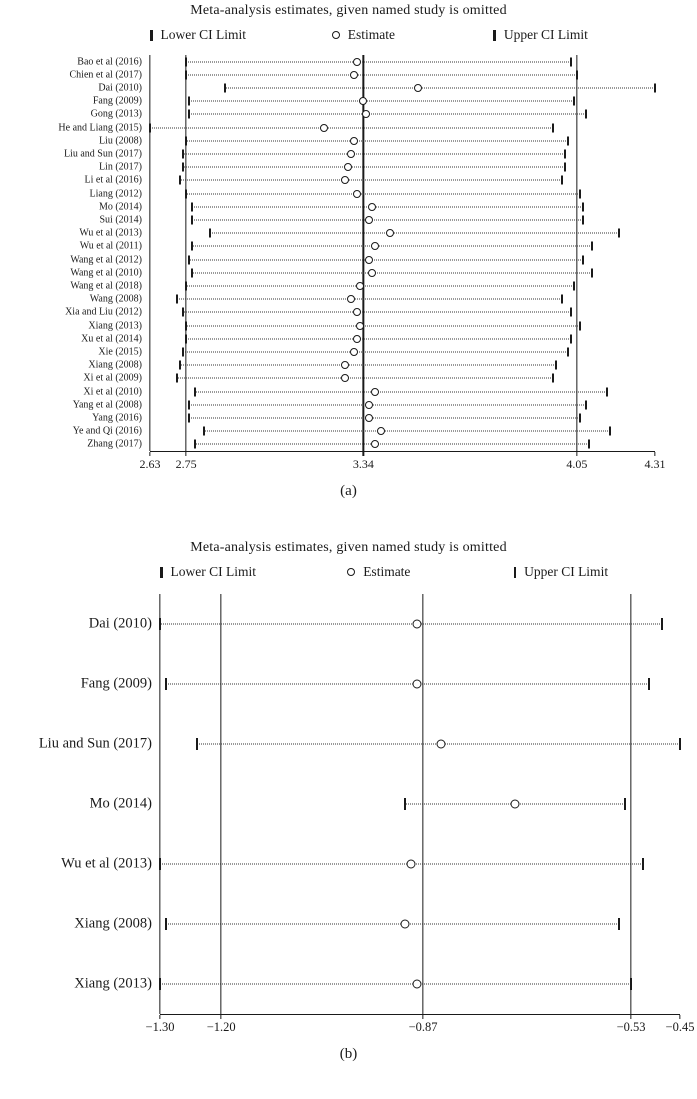 The height and width of the screenshot is (1099, 697). I want to click on axis-tick-label: −0.45, so click(680, 1027).